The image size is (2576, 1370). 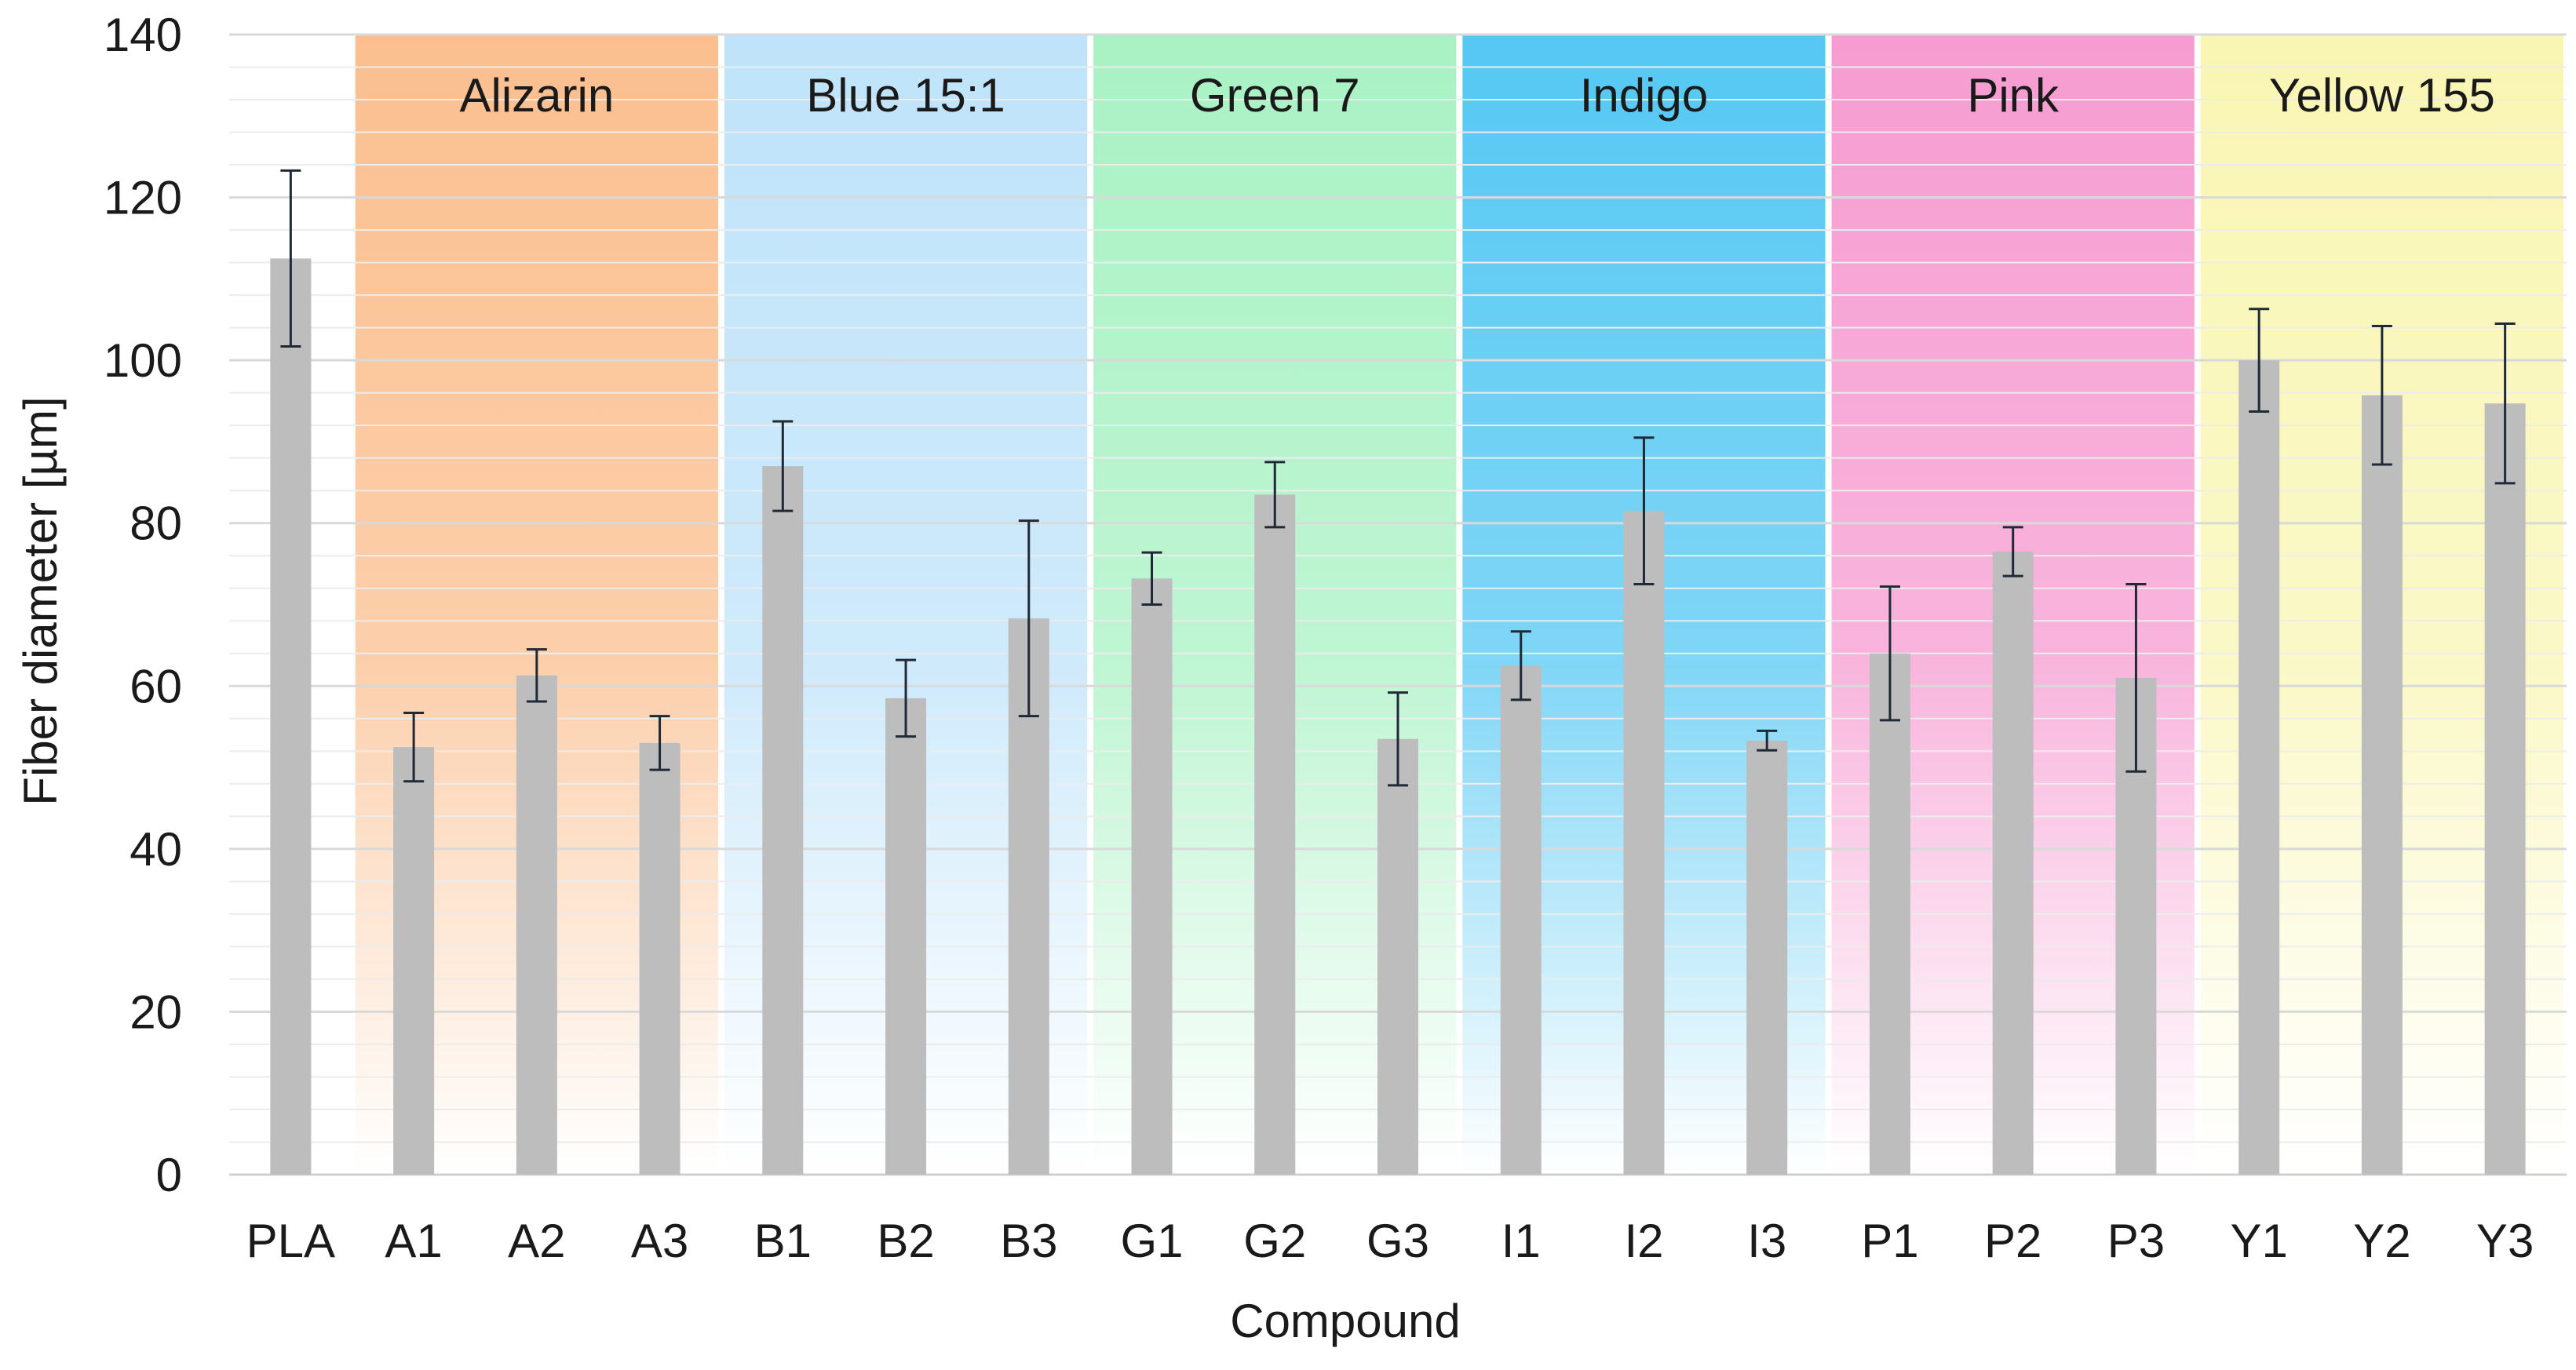 I want to click on error-bar-i2, so click(x=1644, y=511).